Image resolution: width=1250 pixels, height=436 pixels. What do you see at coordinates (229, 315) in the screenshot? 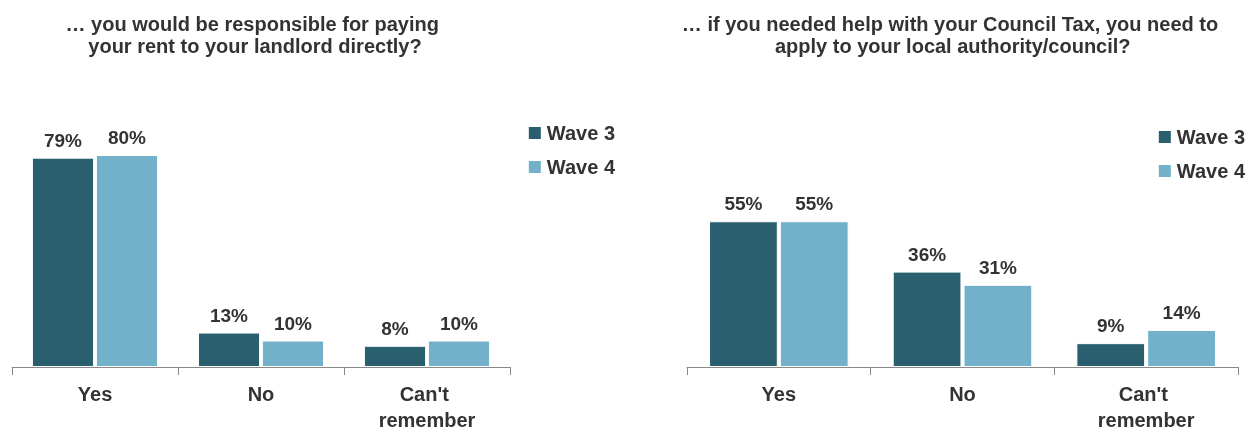
I see `data-label: 13%` at bounding box center [229, 315].